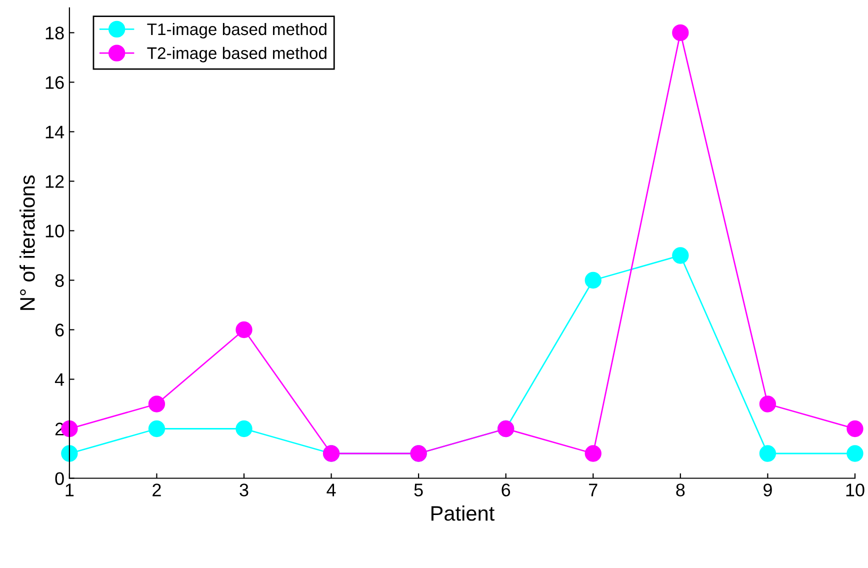 The width and height of the screenshot is (868, 568). I want to click on x-tick-label: 2, so click(156, 490).